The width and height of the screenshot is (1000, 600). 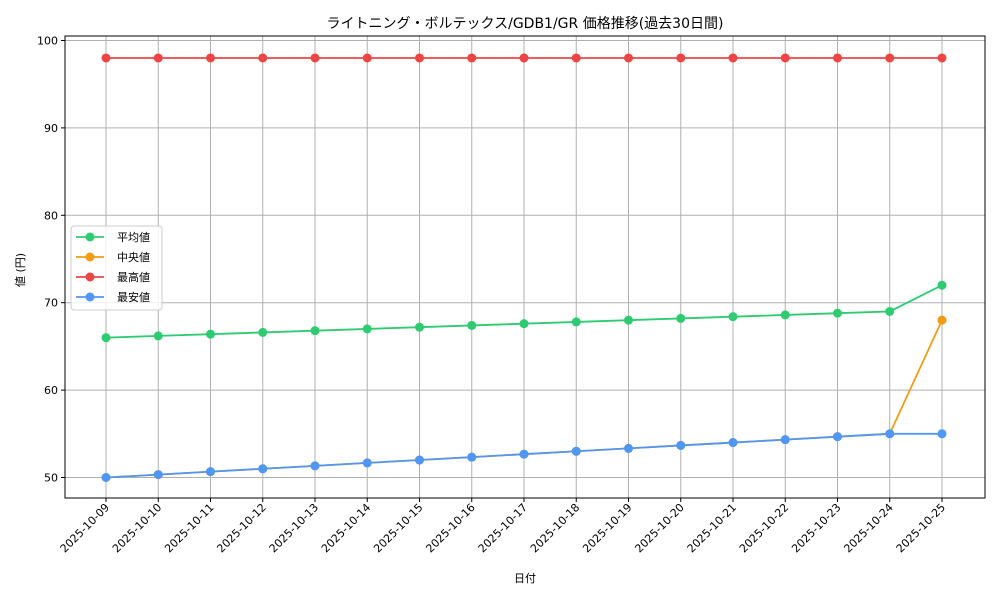 What do you see at coordinates (346, 528) in the screenshot?
I see `x-tick-label: 2025-10-14` at bounding box center [346, 528].